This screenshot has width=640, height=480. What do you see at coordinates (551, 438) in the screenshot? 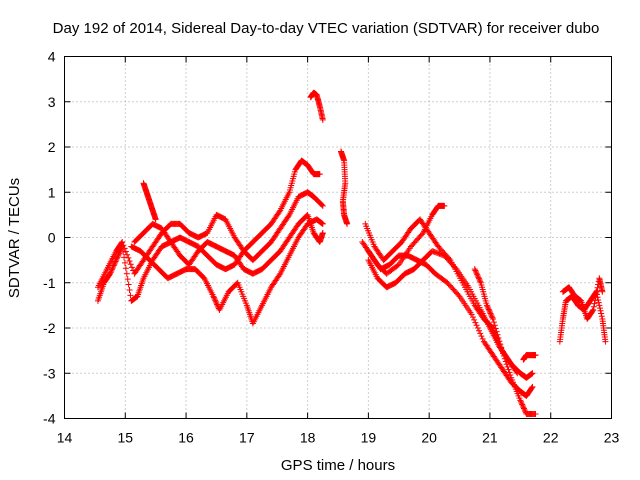
I see `x-tick-label: 22` at bounding box center [551, 438].